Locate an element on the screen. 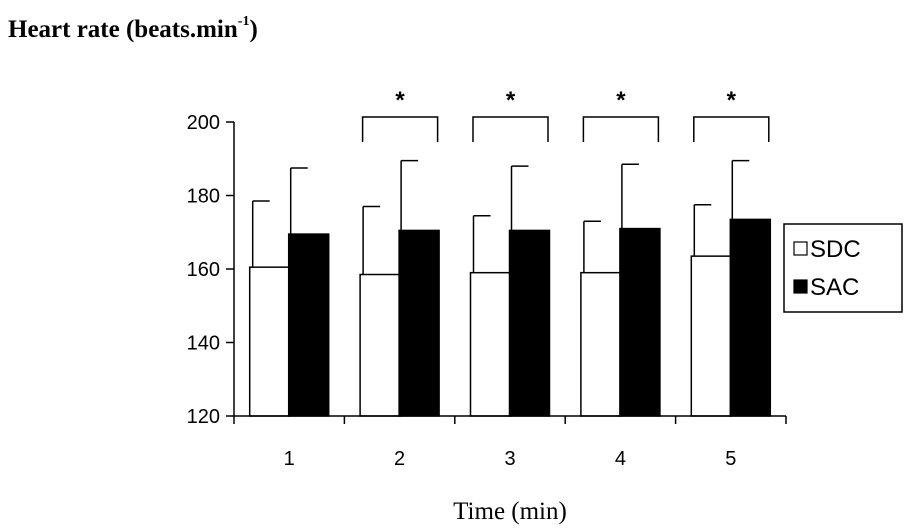 This screenshot has height=529, width=904. y-tick-label-200: 200 is located at coordinates (203, 123).